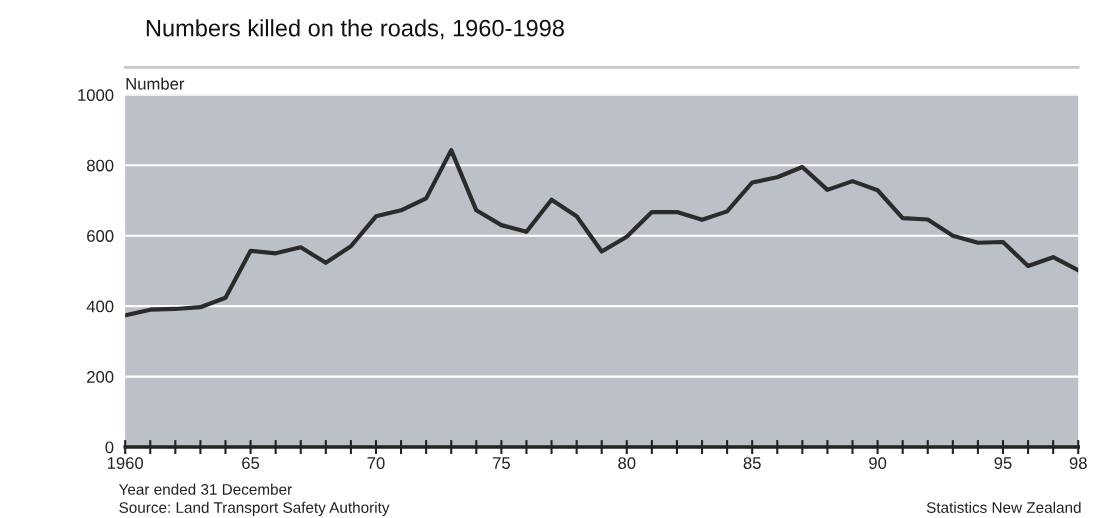 Image resolution: width=1098 pixels, height=518 pixels. Describe the element at coordinates (254, 508) in the screenshot. I see `source-note: Source: Land Transport Safety Authority` at that location.